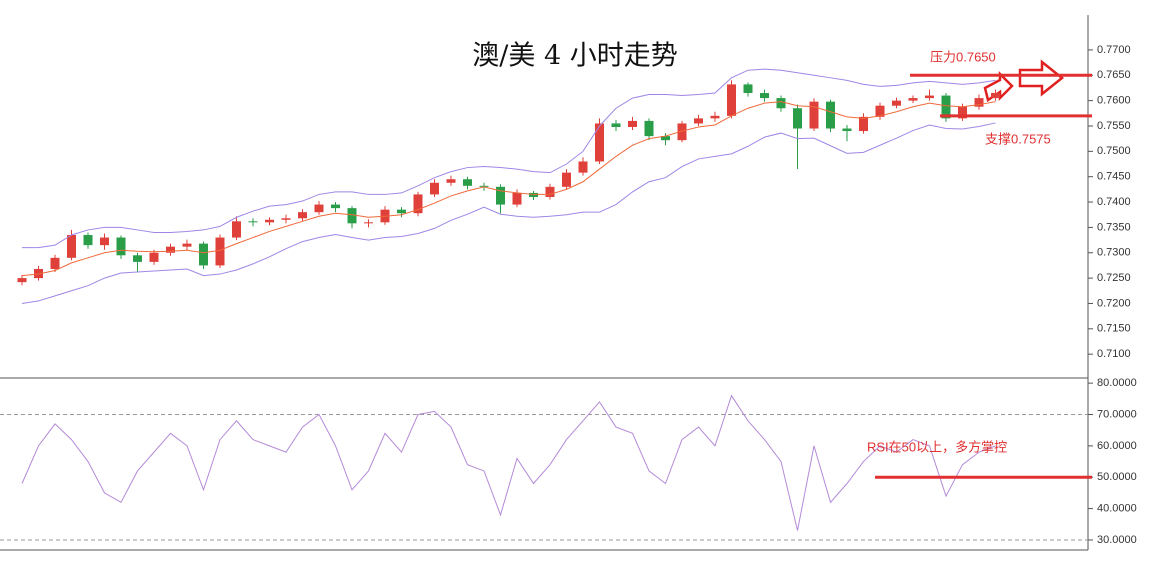 This screenshot has height=574, width=1150. What do you see at coordinates (1117, 477) in the screenshot?
I see `y-tick-label: 50.0000` at bounding box center [1117, 477].